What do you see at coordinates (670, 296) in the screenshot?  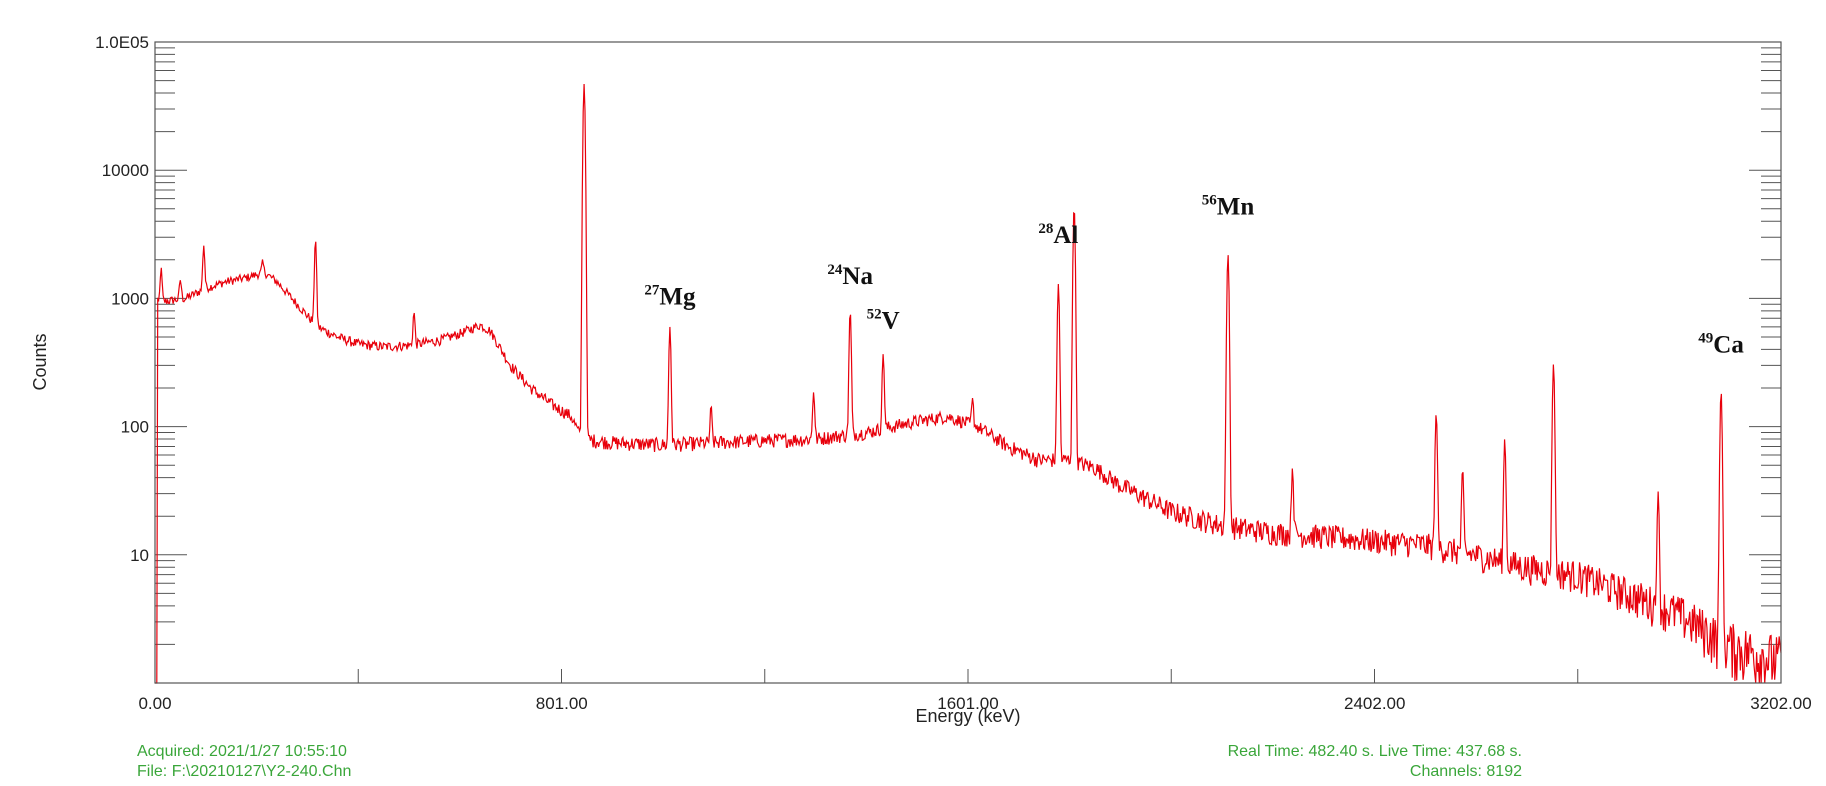 I see `peak-label-mg: 27Mg` at bounding box center [670, 296].